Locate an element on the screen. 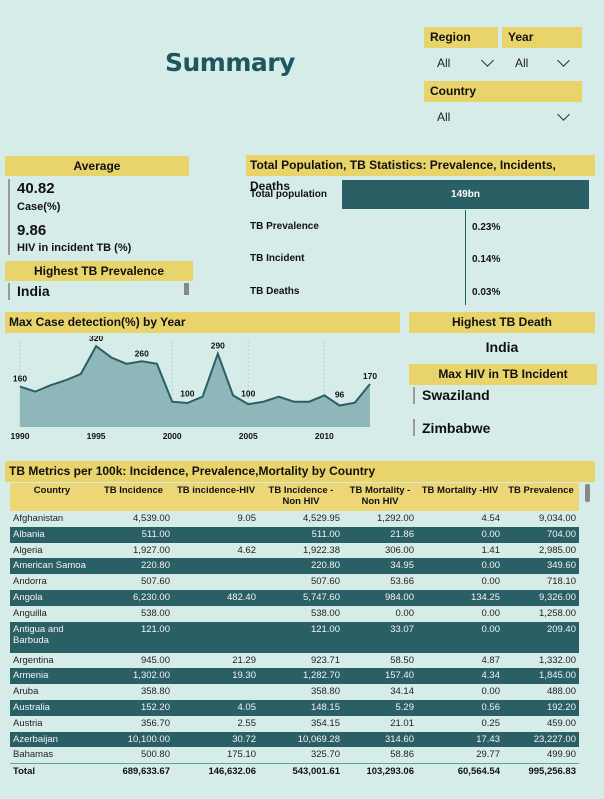 This screenshot has width=604, height=799. column-header: TB Prevalence is located at coordinates (541, 497).